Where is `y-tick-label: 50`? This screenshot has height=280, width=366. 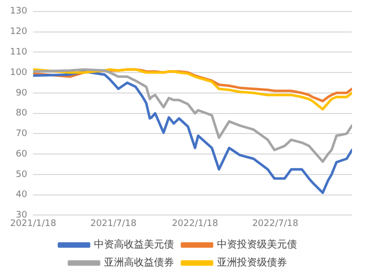
y-tick-label: 50 is located at coordinates (22, 175).